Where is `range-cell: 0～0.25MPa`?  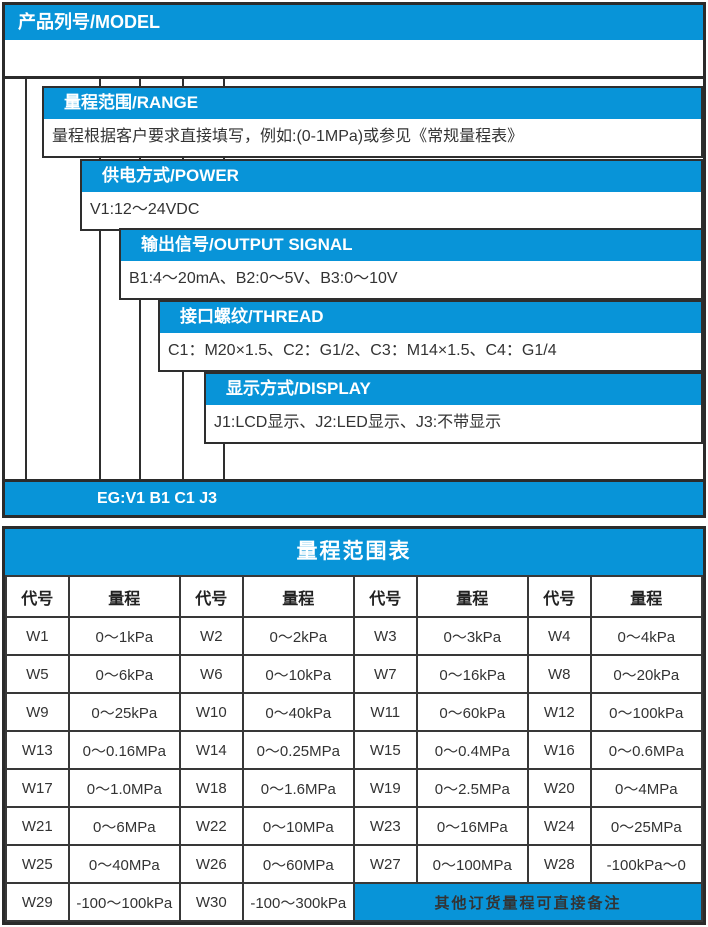 range-cell: 0～0.25MPa is located at coordinates (298, 750).